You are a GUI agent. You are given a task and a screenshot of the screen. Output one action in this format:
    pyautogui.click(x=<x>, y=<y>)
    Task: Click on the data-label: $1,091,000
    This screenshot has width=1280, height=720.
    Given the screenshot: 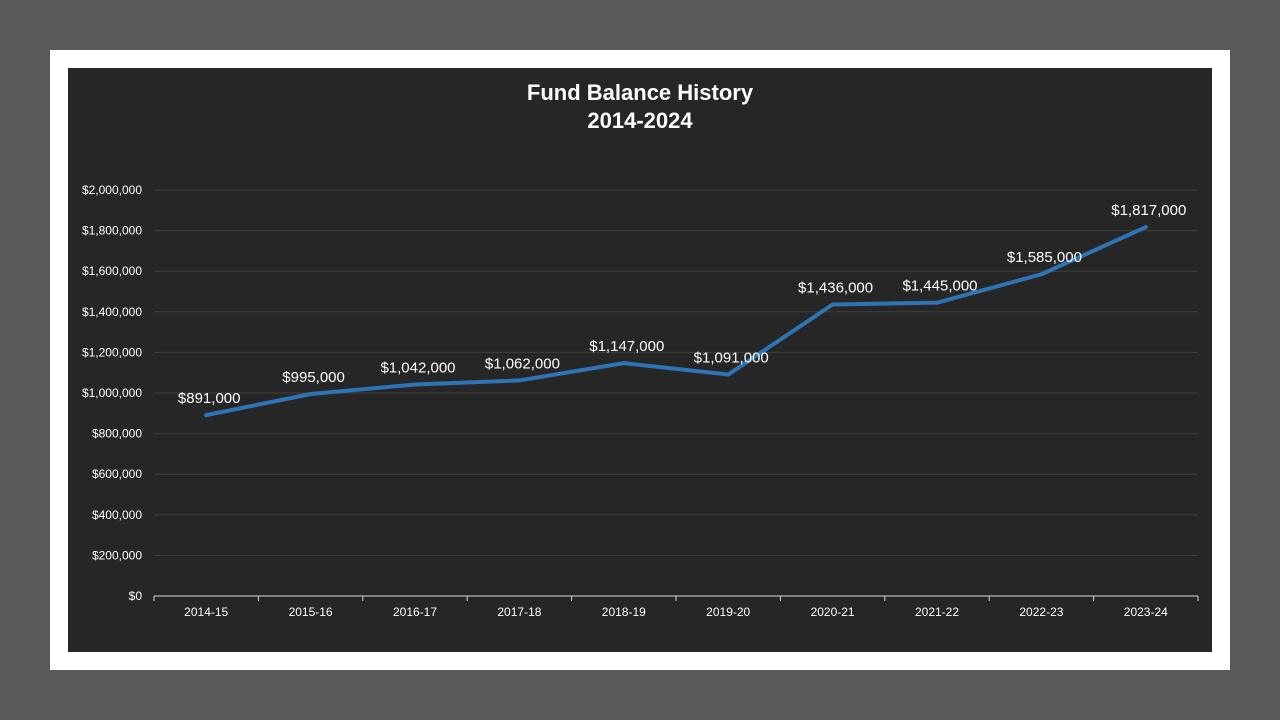 What is the action you would take?
    pyautogui.click(x=731, y=358)
    